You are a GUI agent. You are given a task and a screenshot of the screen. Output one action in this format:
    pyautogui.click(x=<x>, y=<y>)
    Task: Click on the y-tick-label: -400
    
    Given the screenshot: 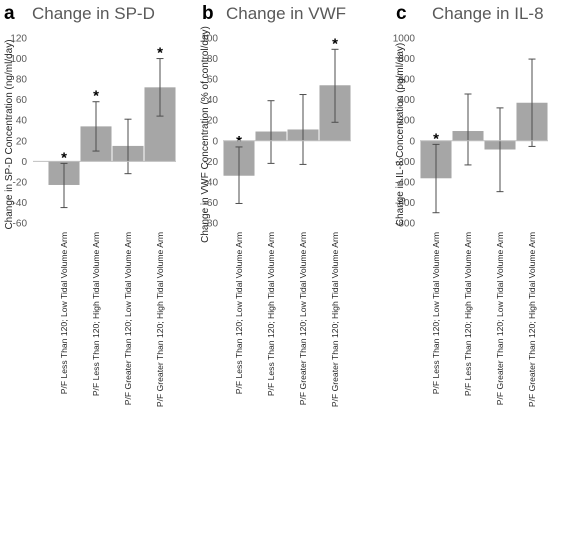 What is the action you would take?
    pyautogui.click(x=405, y=182)
    